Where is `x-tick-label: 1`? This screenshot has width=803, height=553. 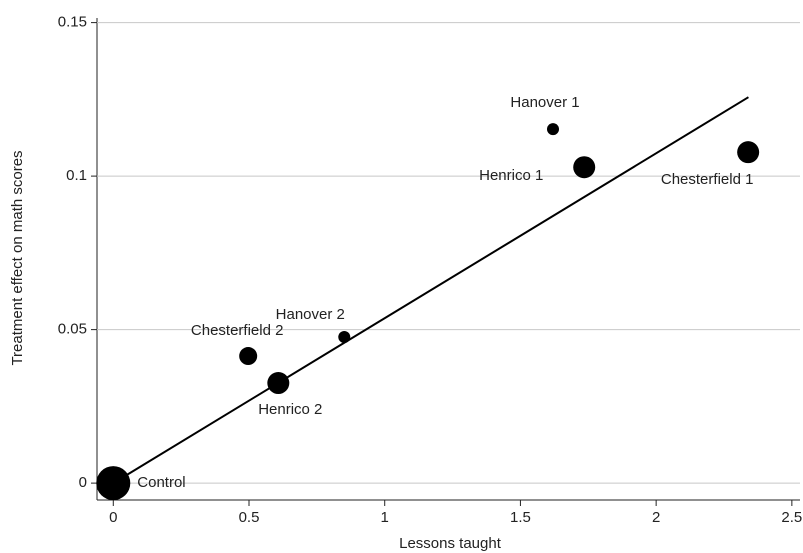
x-tick-label: 1 is located at coordinates (385, 517).